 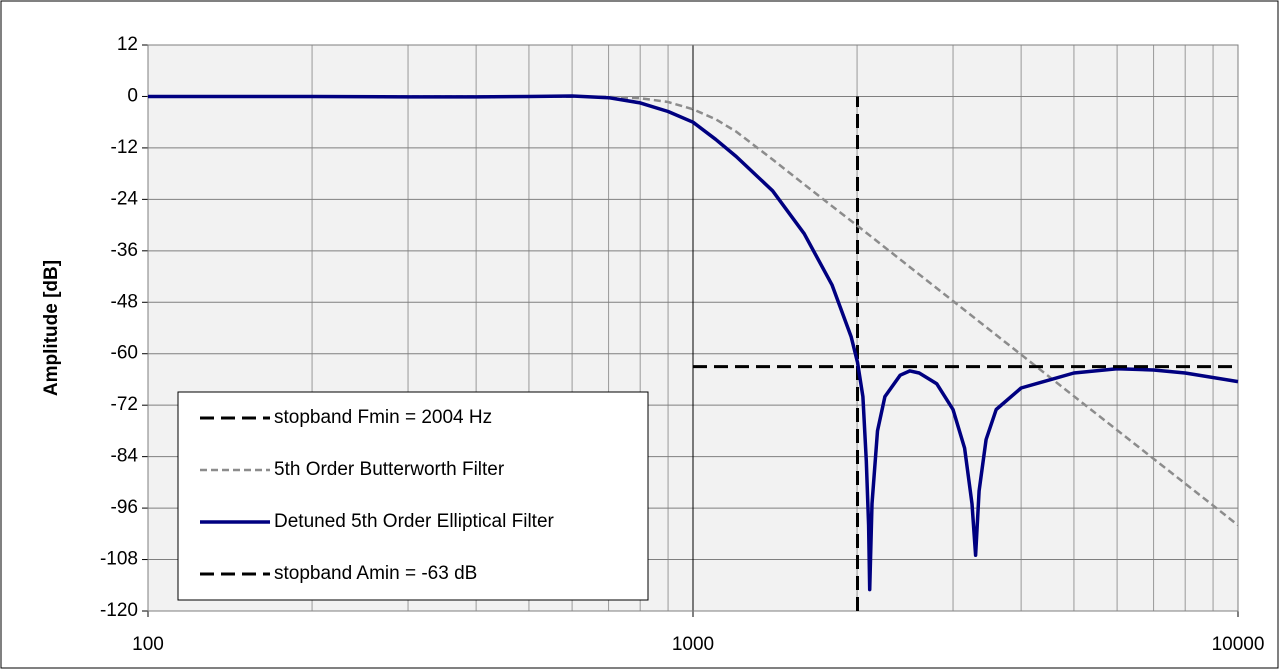 What do you see at coordinates (51, 328) in the screenshot?
I see `y-axis-label: Amplitude [dB]` at bounding box center [51, 328].